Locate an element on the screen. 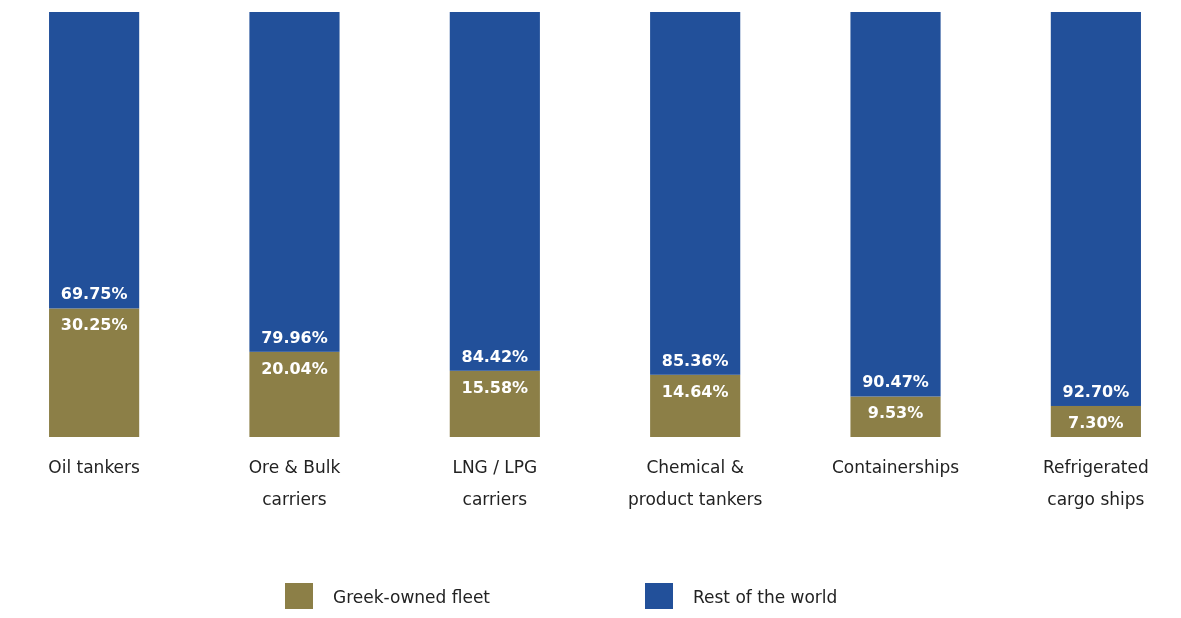 This screenshot has width=1181, height=618. data-label: 7.30% is located at coordinates (1096, 422).